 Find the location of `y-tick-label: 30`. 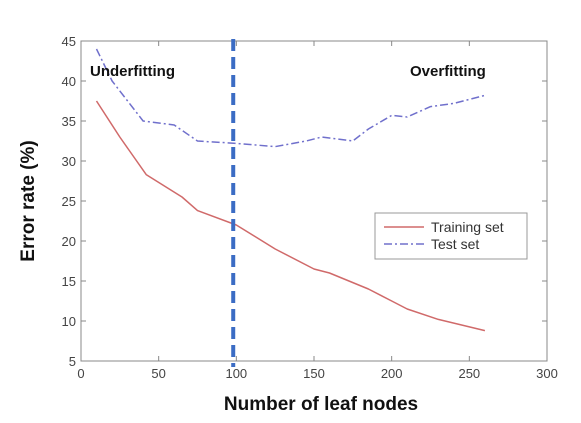

y-tick-label: 30 is located at coordinates (69, 161).